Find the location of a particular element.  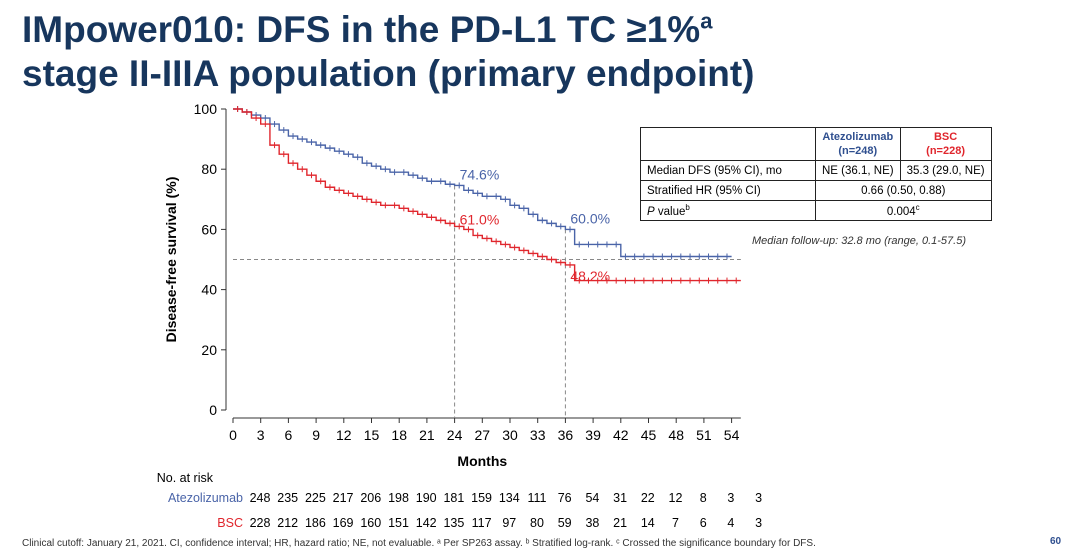

y-tick-label: 100 is located at coordinates (206, 109).